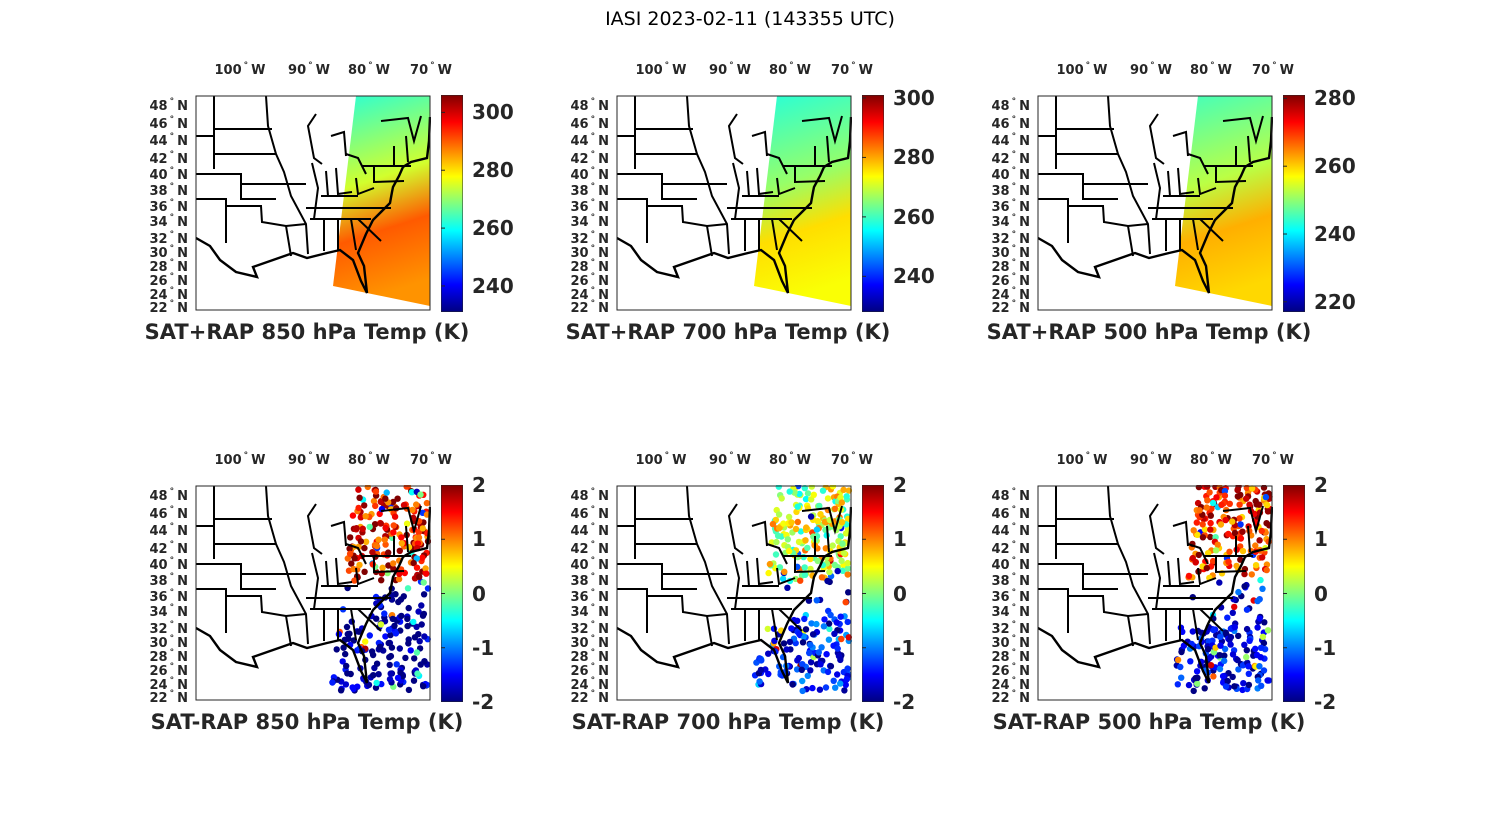 The height and width of the screenshot is (825, 1500). I want to click on lat-tick-label: 48 ° N, so click(1010, 495).